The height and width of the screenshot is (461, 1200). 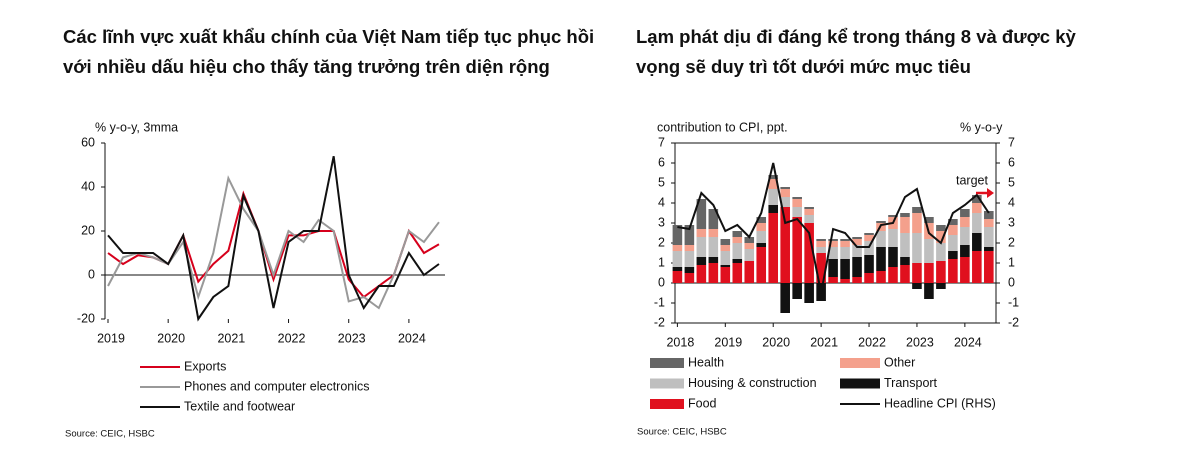 I want to click on y-axis-label: contribution to CPI, ppt., so click(x=722, y=127).